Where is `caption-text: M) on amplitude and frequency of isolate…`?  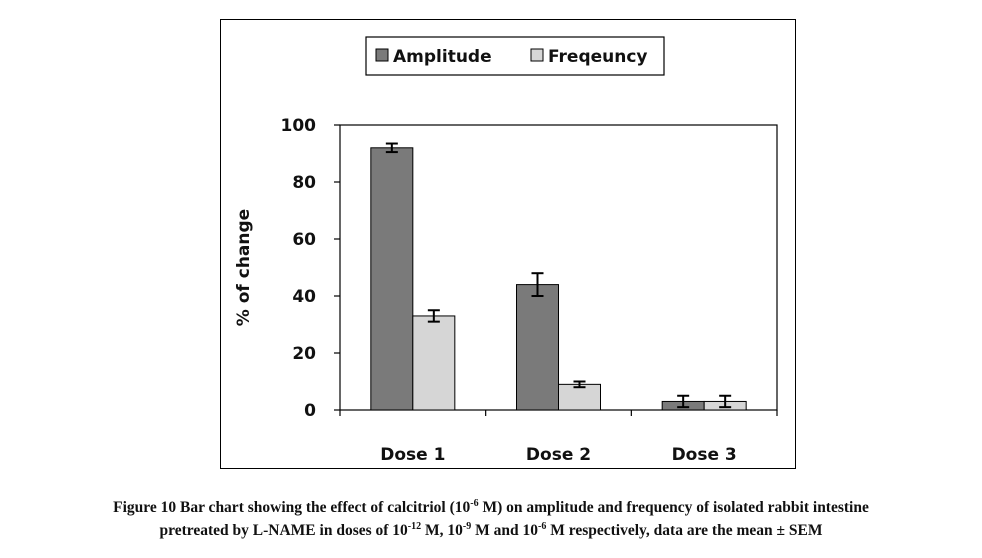 caption-text: M) on amplitude and frequency of isolate… is located at coordinates (673, 507).